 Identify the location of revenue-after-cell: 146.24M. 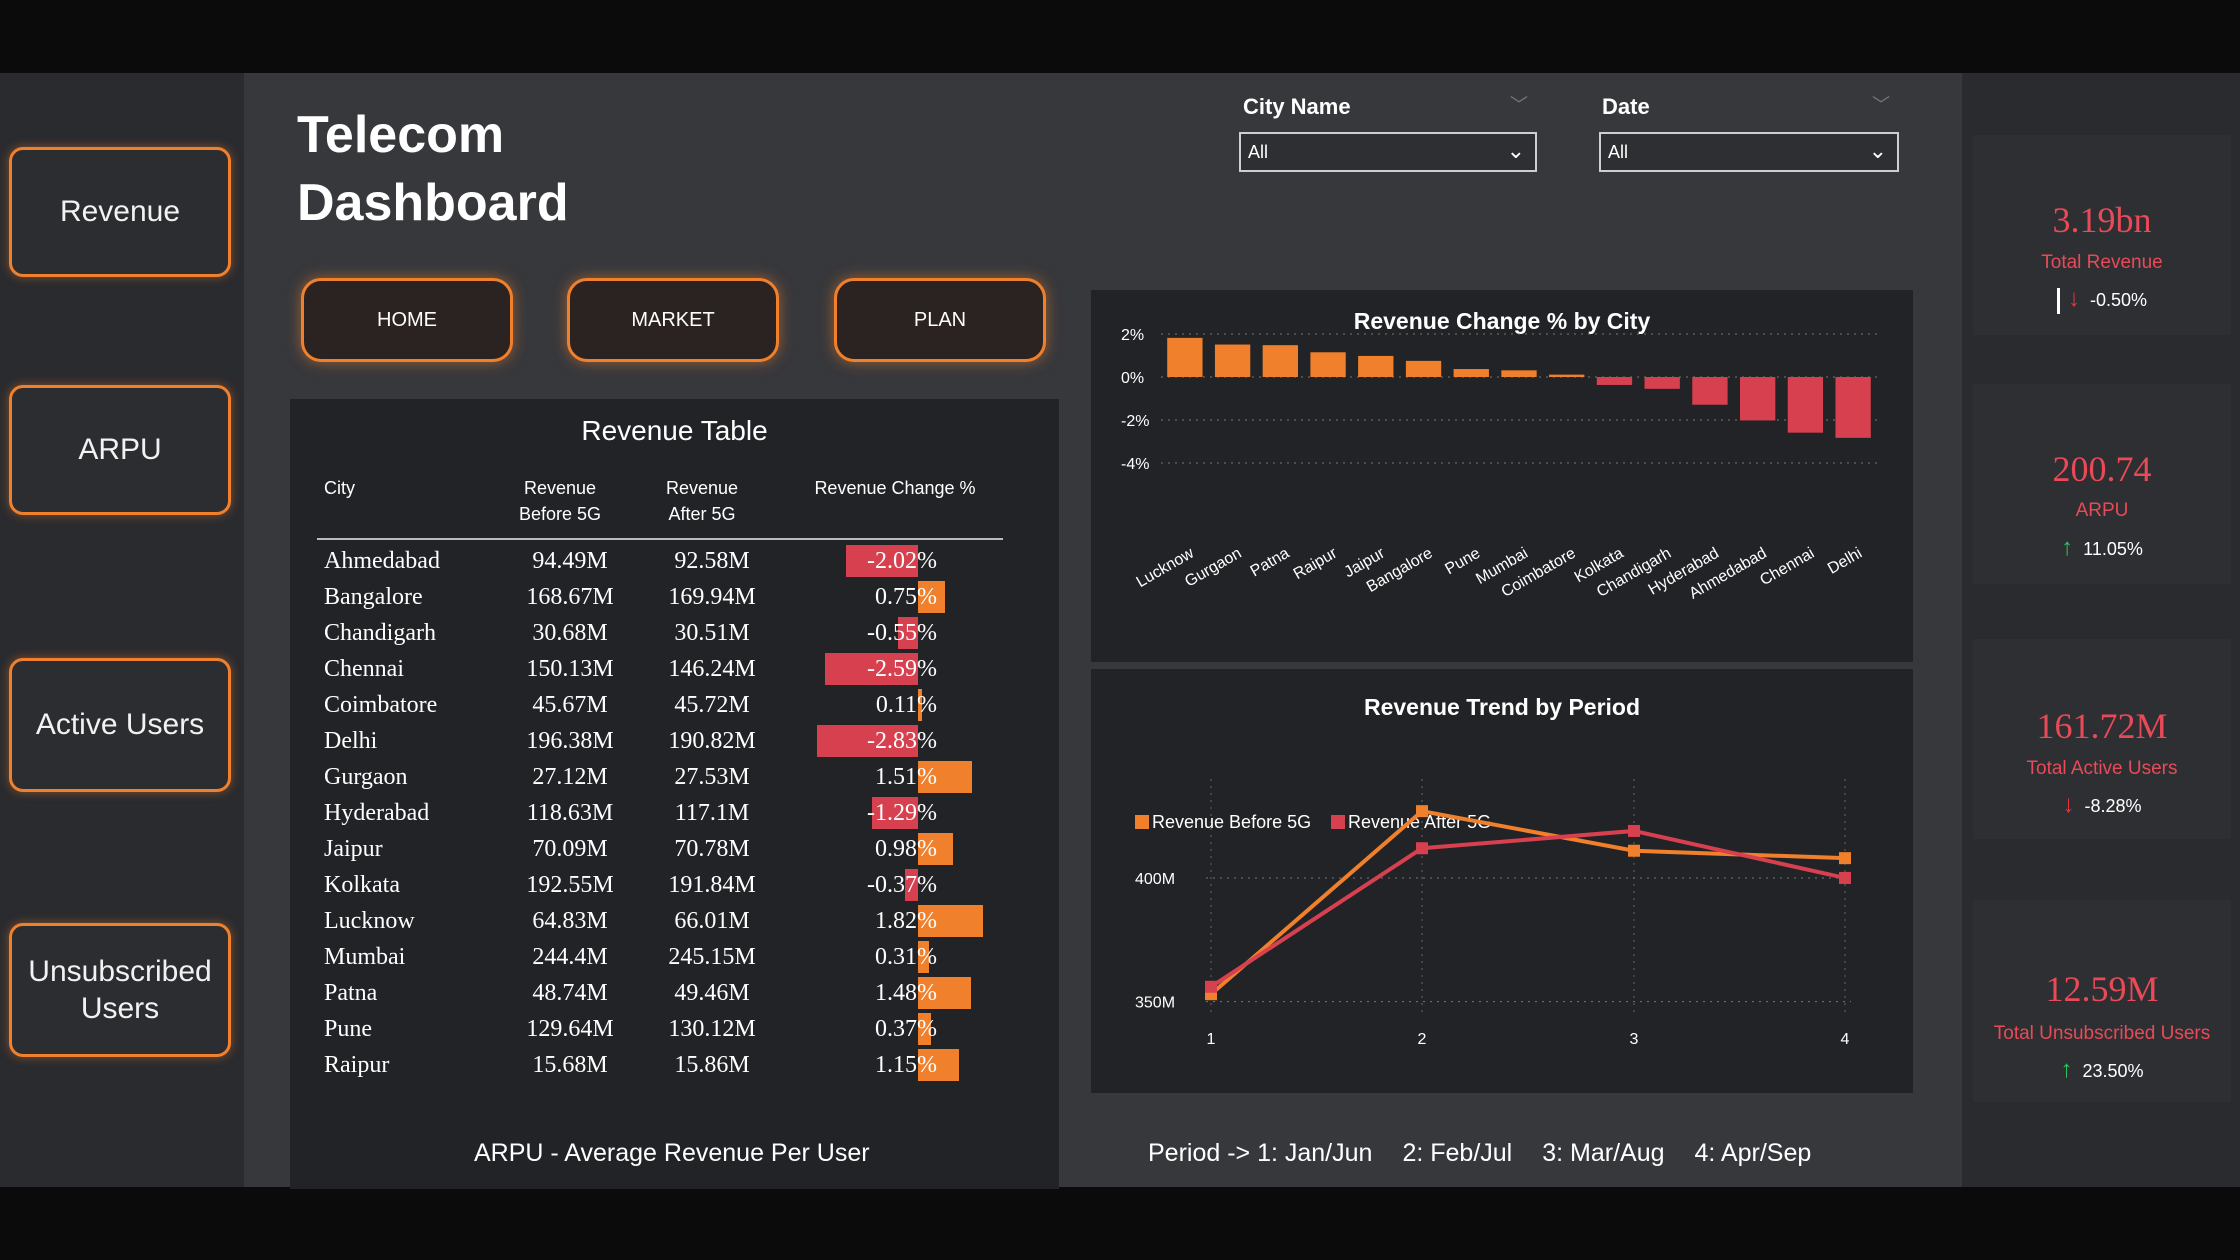
(712, 669).